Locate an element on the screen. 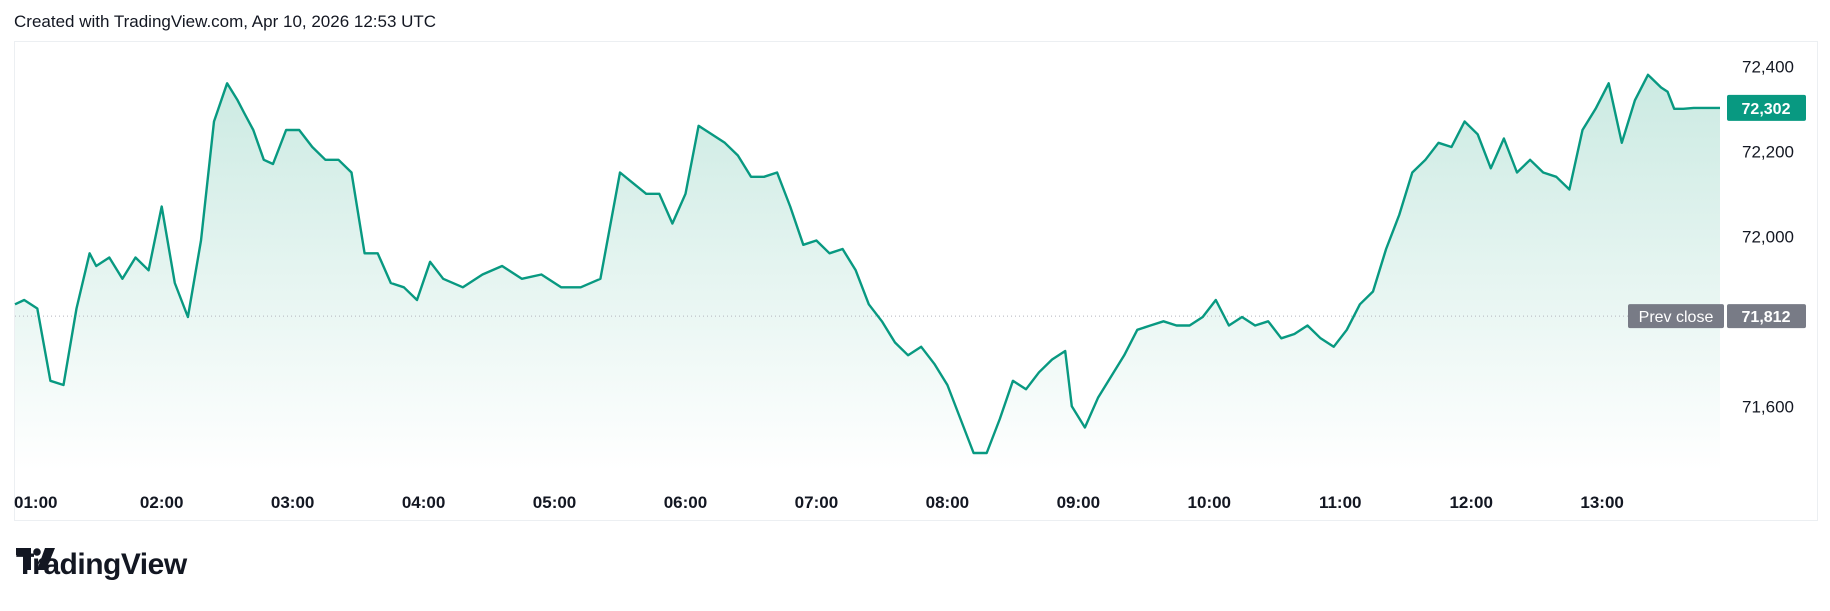 The width and height of the screenshot is (1830, 611). y-tick-label: 72,000 is located at coordinates (1768, 236).